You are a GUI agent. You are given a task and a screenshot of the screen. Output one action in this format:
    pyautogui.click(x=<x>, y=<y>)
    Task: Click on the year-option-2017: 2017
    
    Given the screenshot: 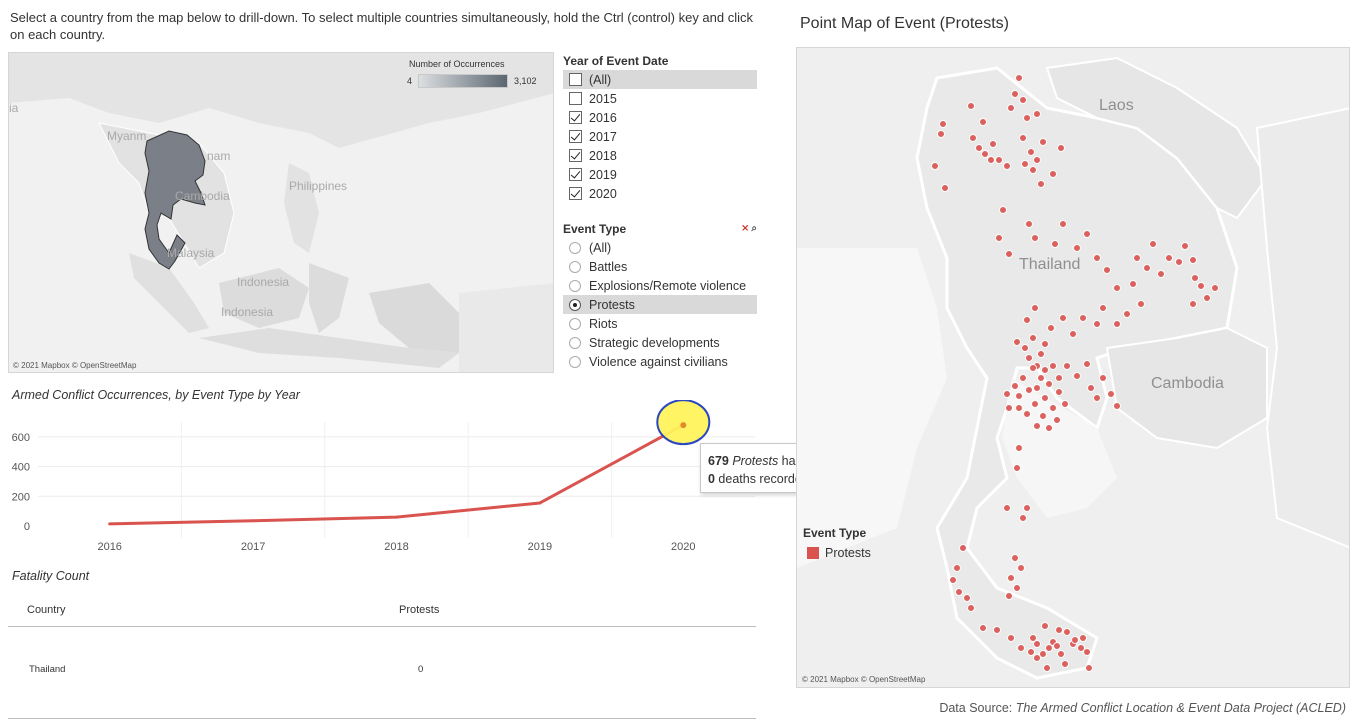 What is the action you would take?
    pyautogui.click(x=660, y=136)
    